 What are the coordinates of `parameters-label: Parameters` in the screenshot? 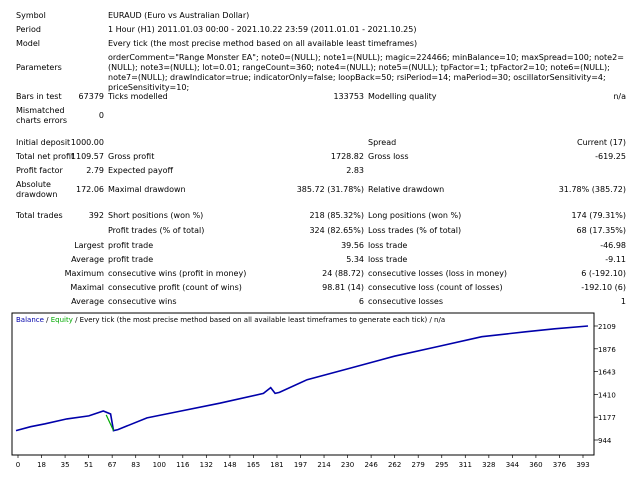 It's located at (39, 67).